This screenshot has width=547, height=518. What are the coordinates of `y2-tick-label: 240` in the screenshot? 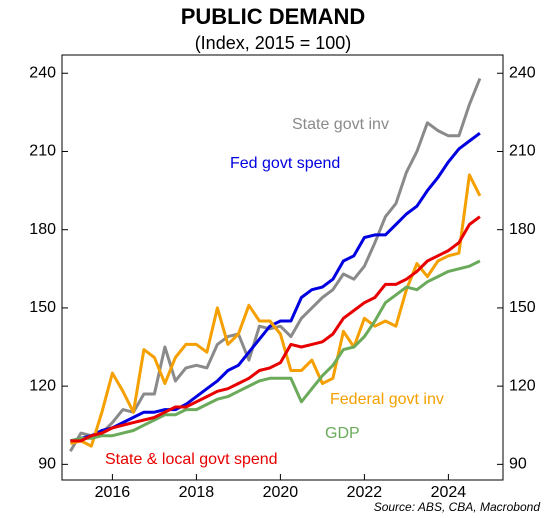 It's located at (522, 72).